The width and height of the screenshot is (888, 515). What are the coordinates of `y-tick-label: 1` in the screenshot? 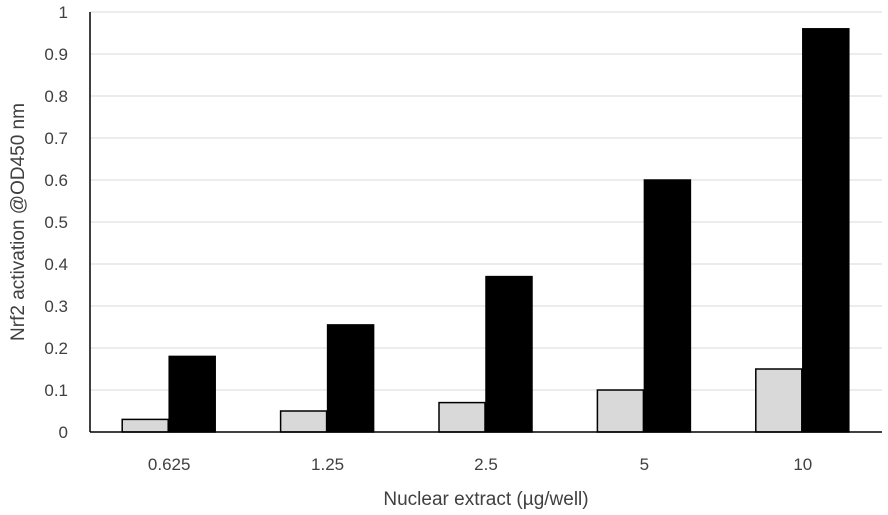 It's located at (63, 12).